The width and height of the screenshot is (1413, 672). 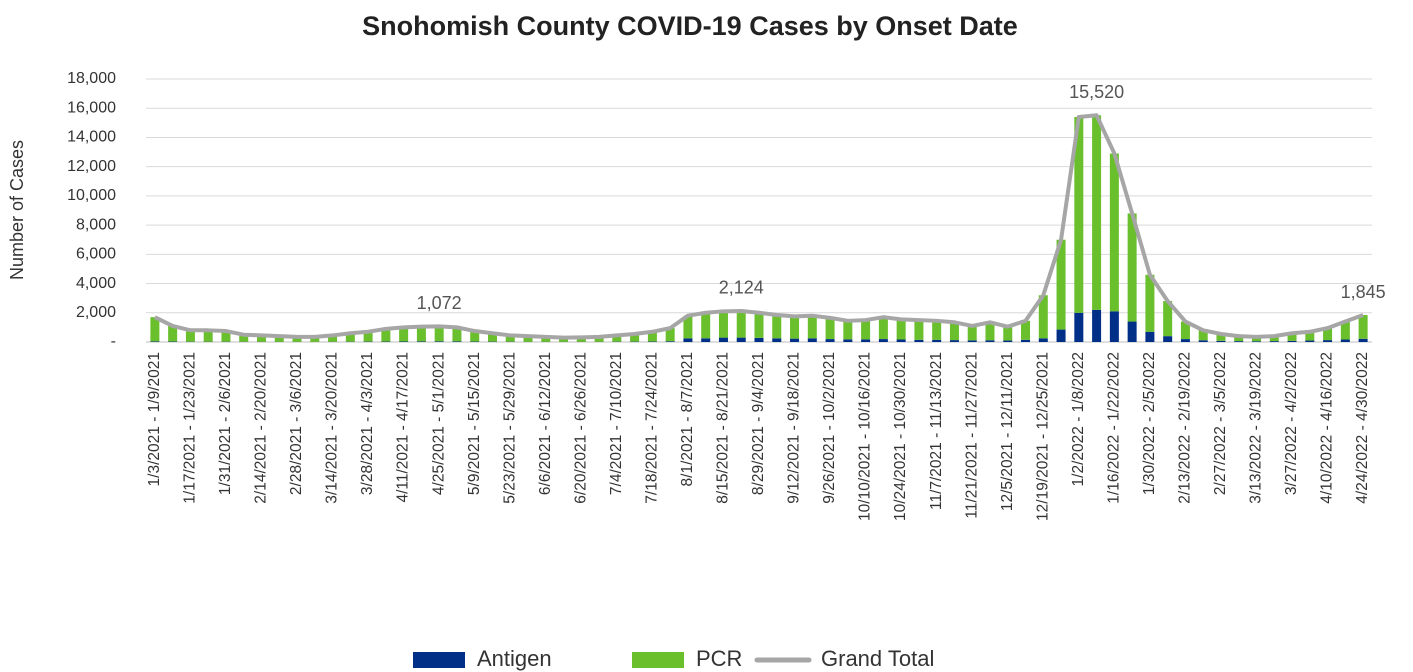 I want to click on x-tick-label: 7/4/2021 - 7/10/2021, so click(x=616, y=423).